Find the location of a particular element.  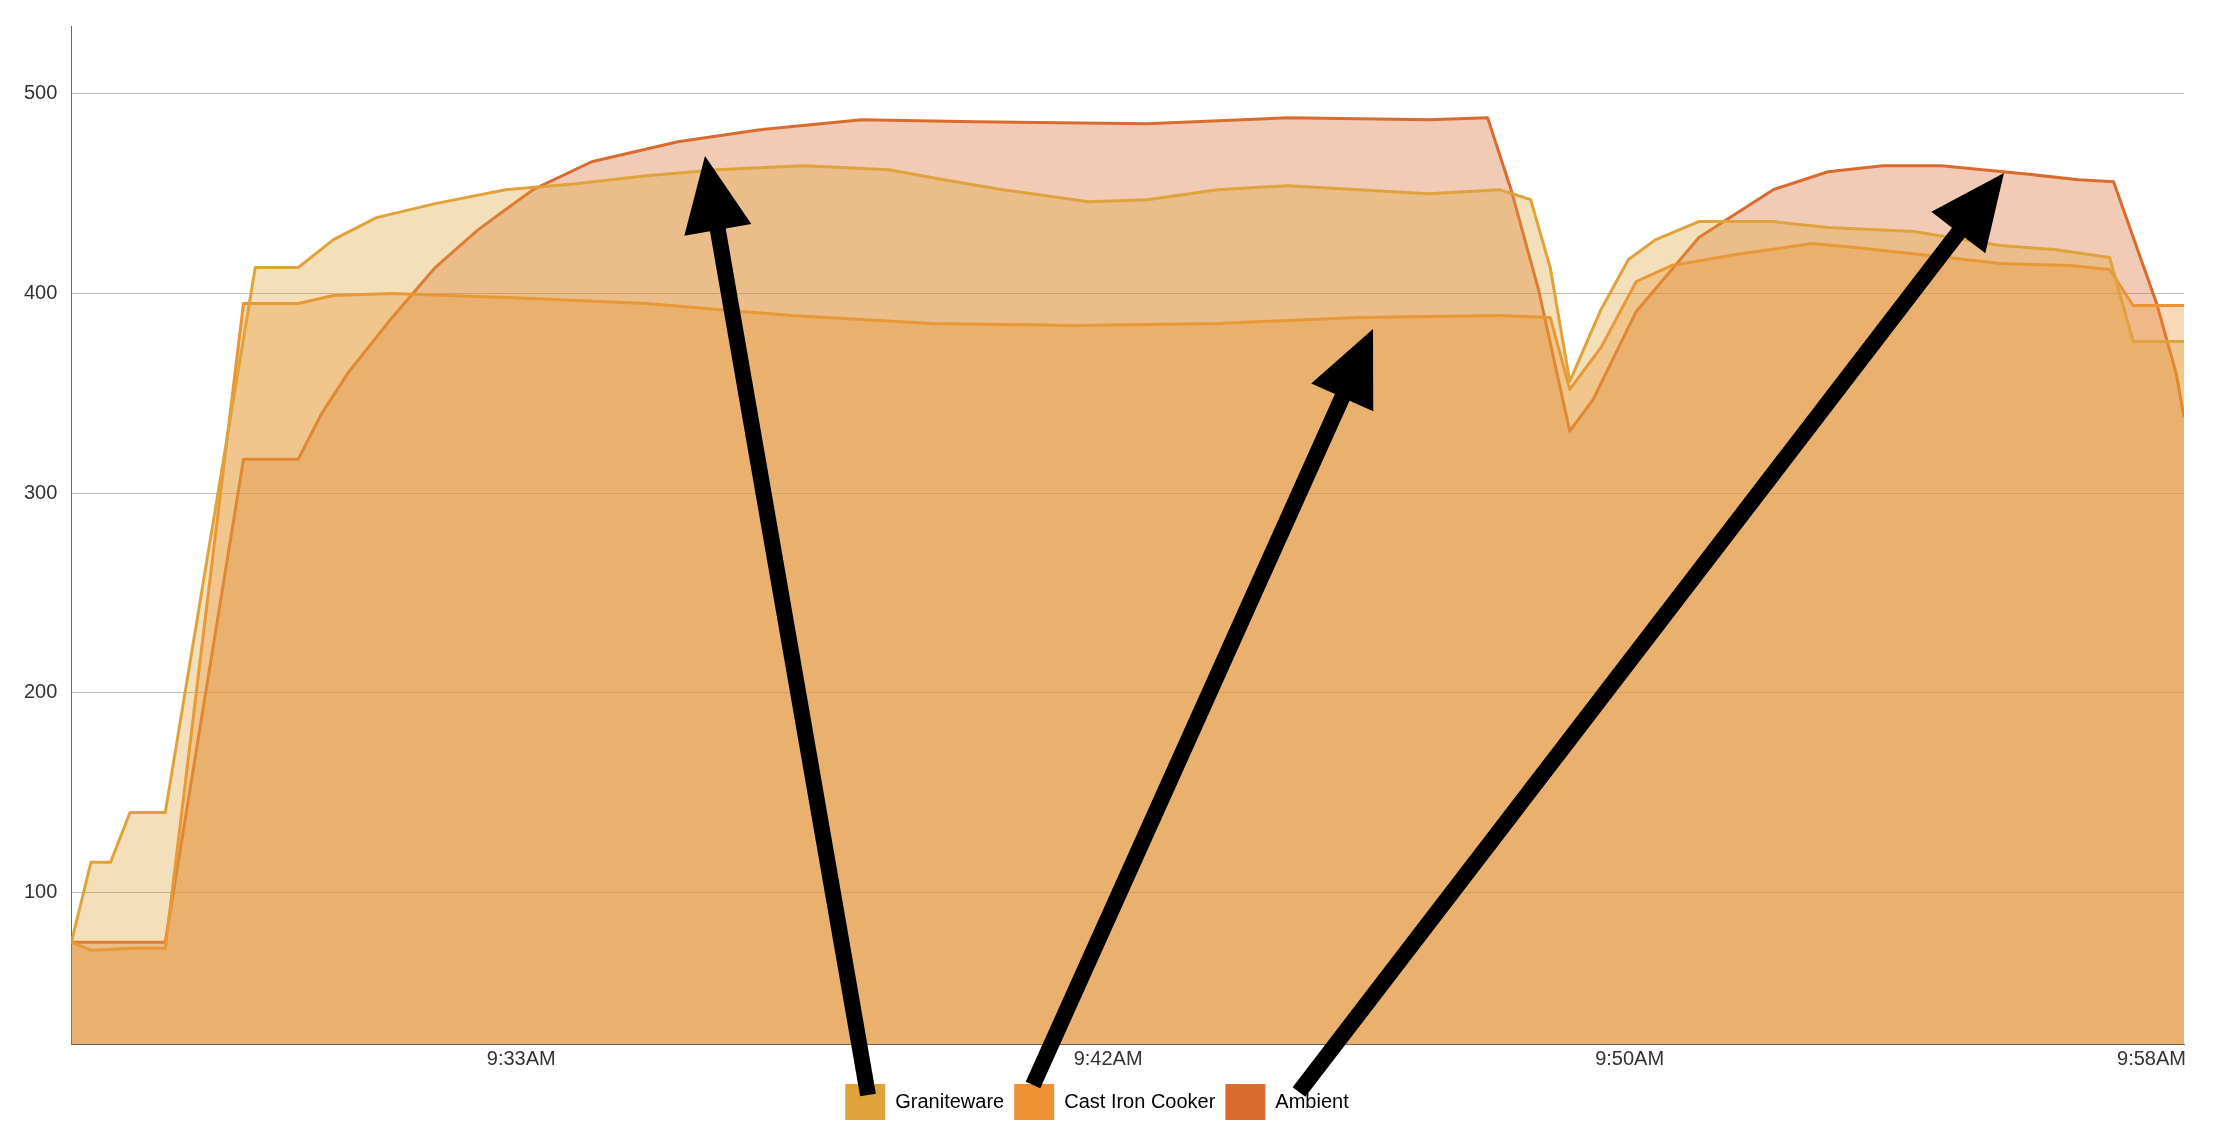

legend-label: Ambient is located at coordinates (1312, 1100).